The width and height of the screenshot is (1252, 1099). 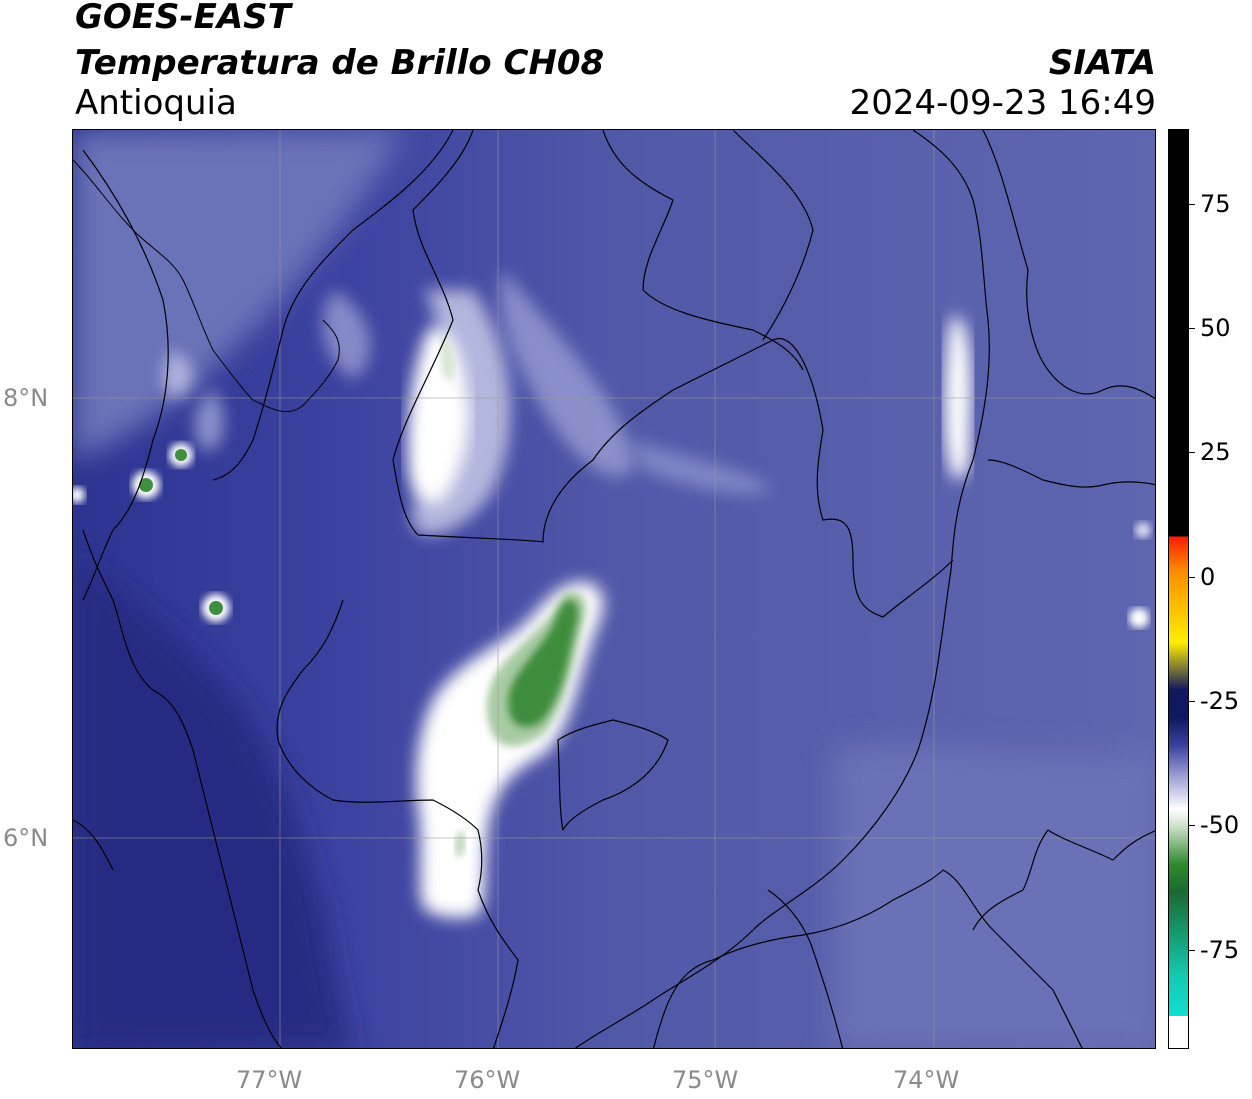 What do you see at coordinates (705, 1080) in the screenshot?
I see `lon-label-75w: 75°W` at bounding box center [705, 1080].